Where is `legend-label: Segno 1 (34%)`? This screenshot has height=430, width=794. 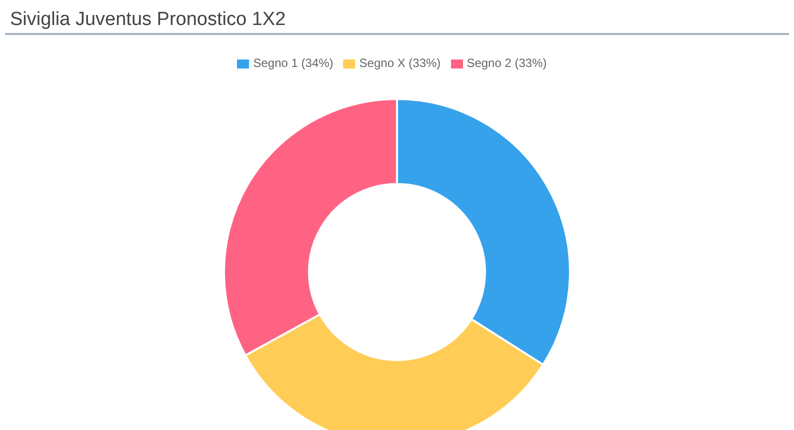 legend-label: Segno 1 (34%) is located at coordinates (293, 63).